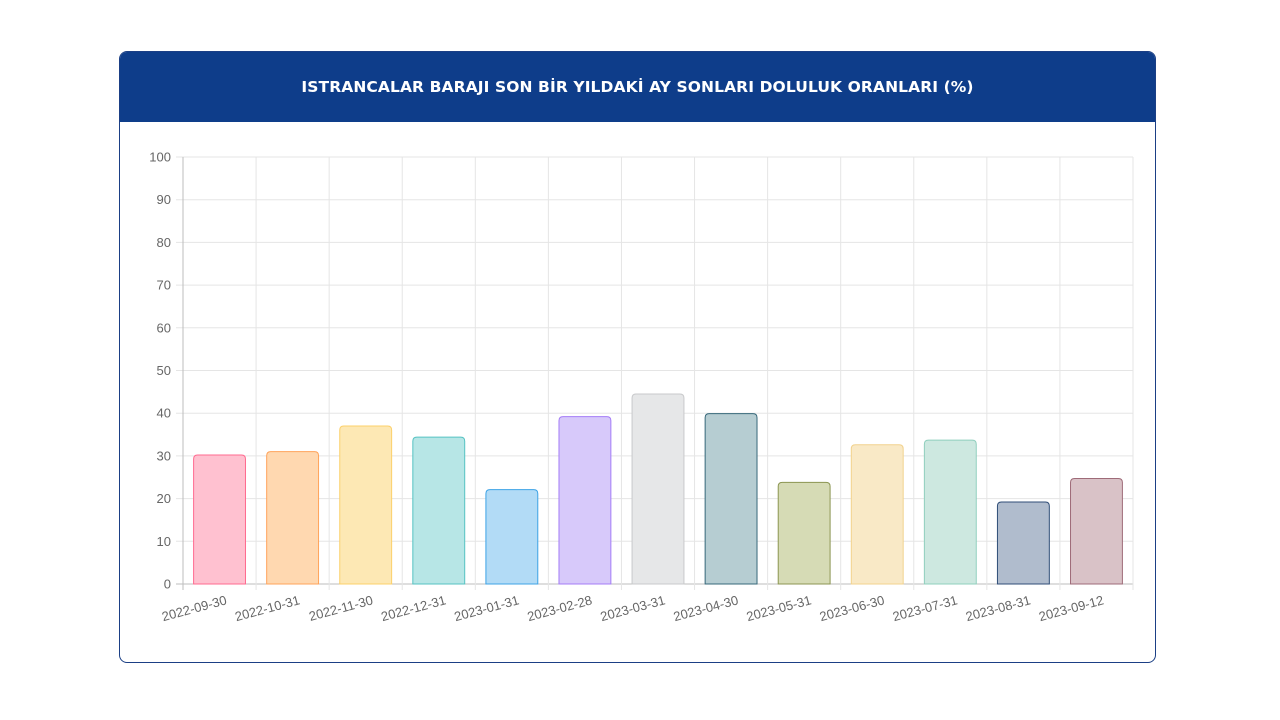 The width and height of the screenshot is (1280, 720). I want to click on x-tick-label: 2023-04-30, so click(706, 608).